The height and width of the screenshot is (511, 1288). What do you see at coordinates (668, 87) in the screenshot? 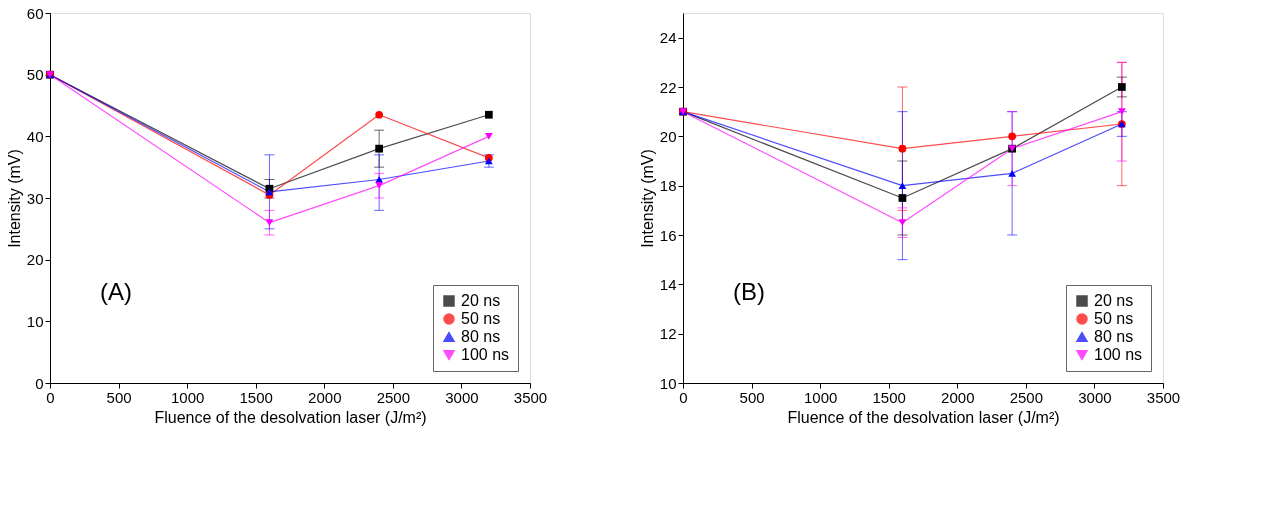
I see `y-tick-label: 22` at bounding box center [668, 87].